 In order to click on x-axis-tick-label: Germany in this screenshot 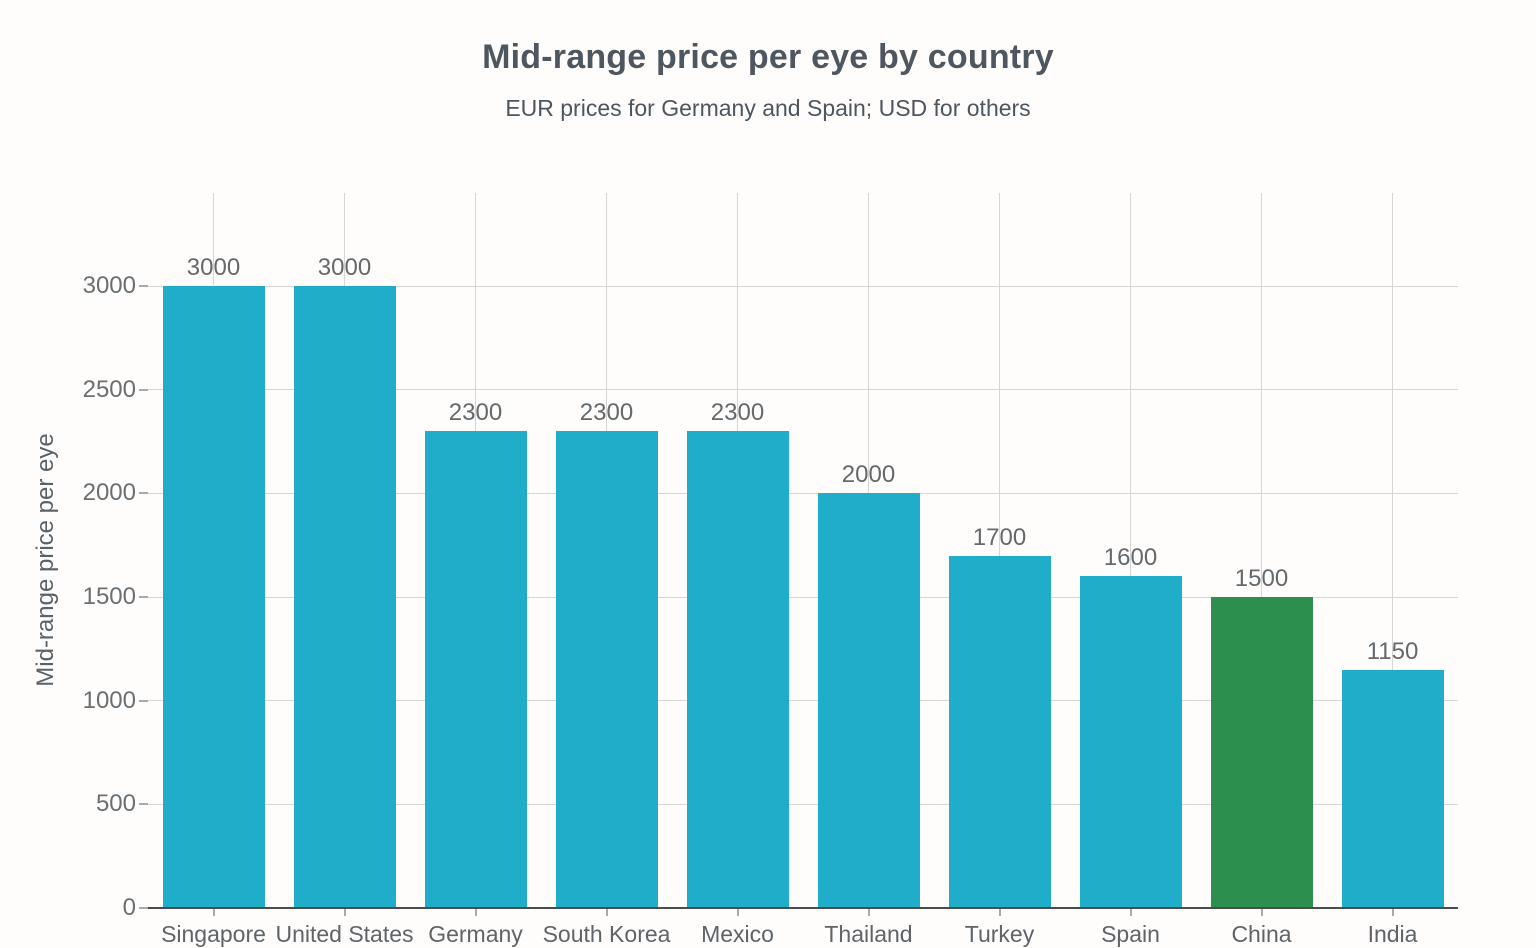, I will do `click(475, 934)`.